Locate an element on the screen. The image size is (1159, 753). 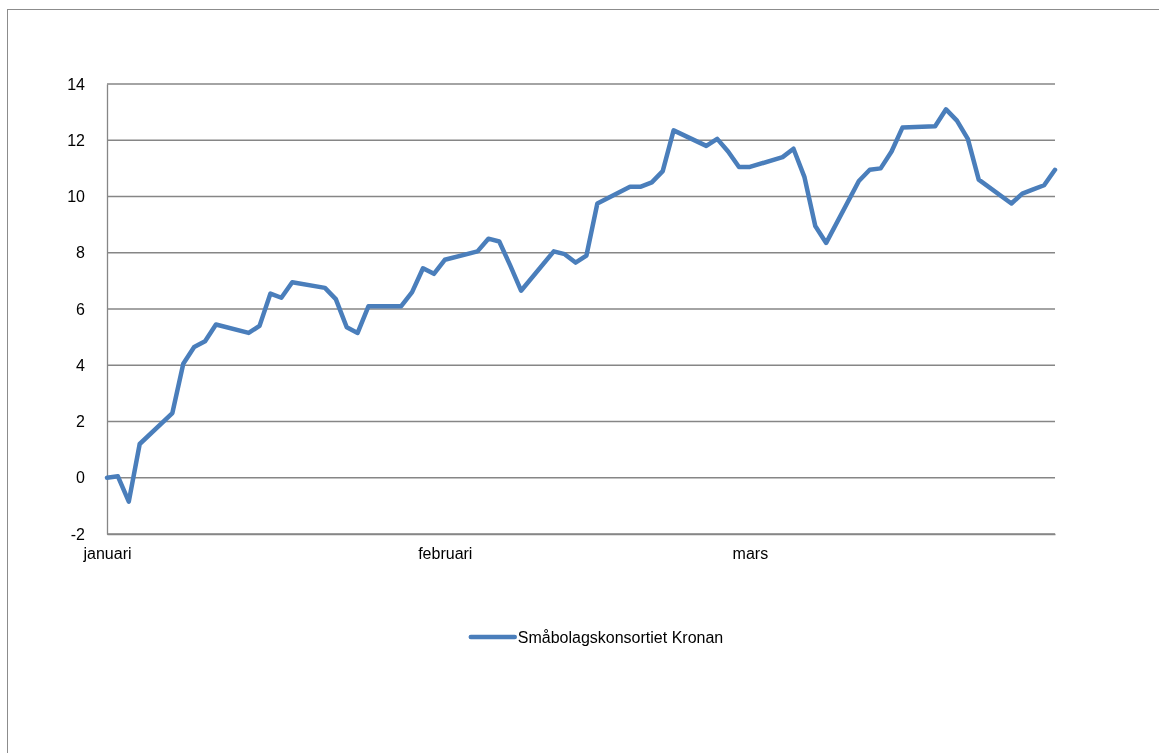
x-tick-label: januari is located at coordinates (107, 554).